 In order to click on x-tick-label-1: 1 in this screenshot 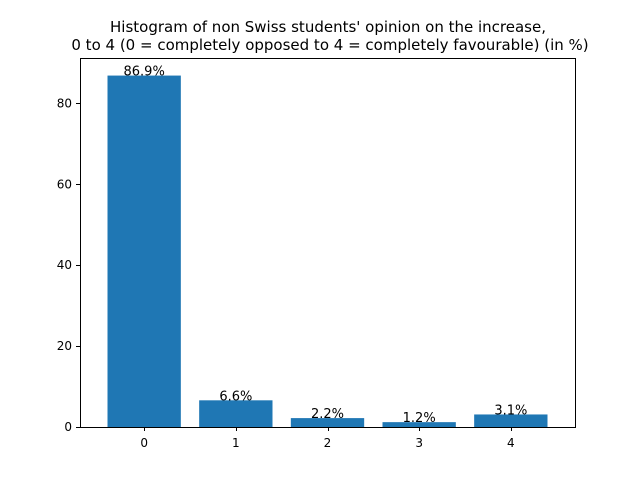, I will do `click(236, 443)`.